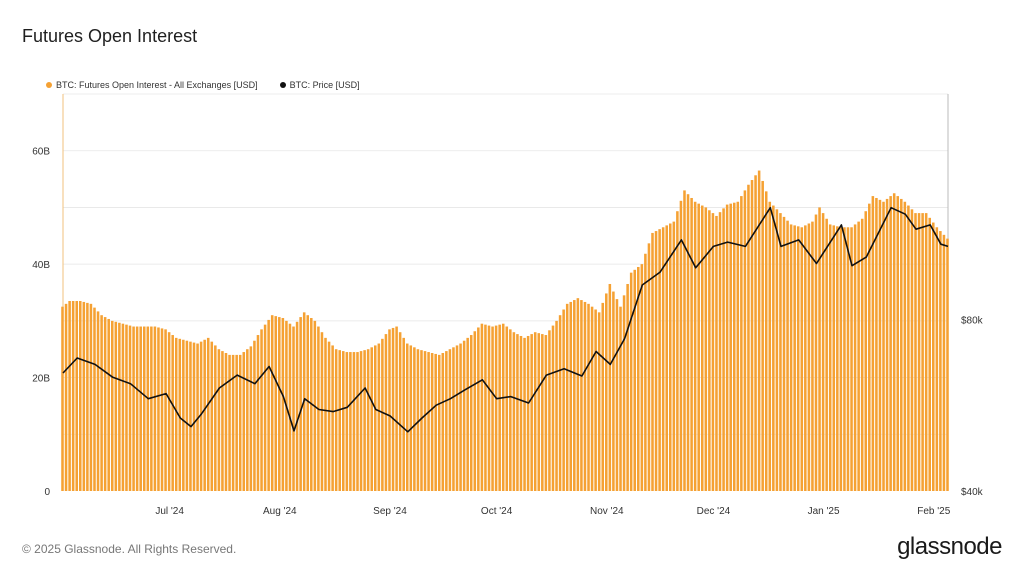  I want to click on x-tick-label: Feb '25, so click(933, 511).